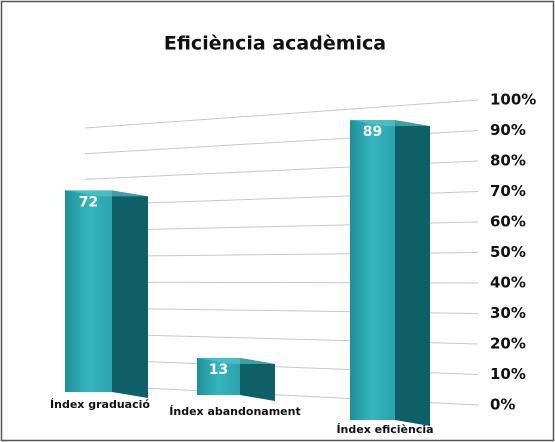 This screenshot has width=555, height=442. I want to click on x-tick-label: Índex abandonament, so click(234, 411).